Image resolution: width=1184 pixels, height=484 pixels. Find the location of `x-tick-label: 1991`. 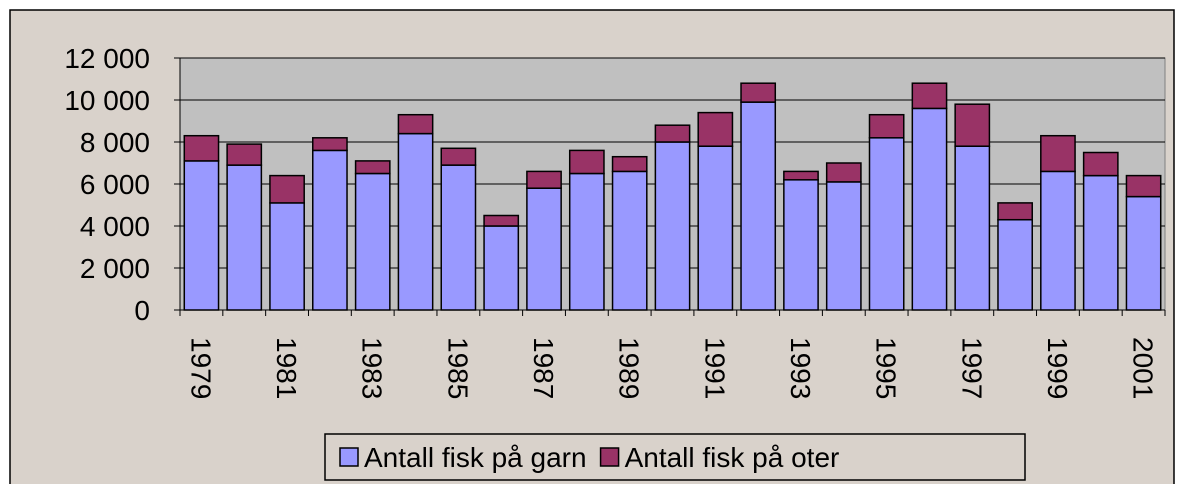

x-tick-label: 1991 is located at coordinates (714, 368).